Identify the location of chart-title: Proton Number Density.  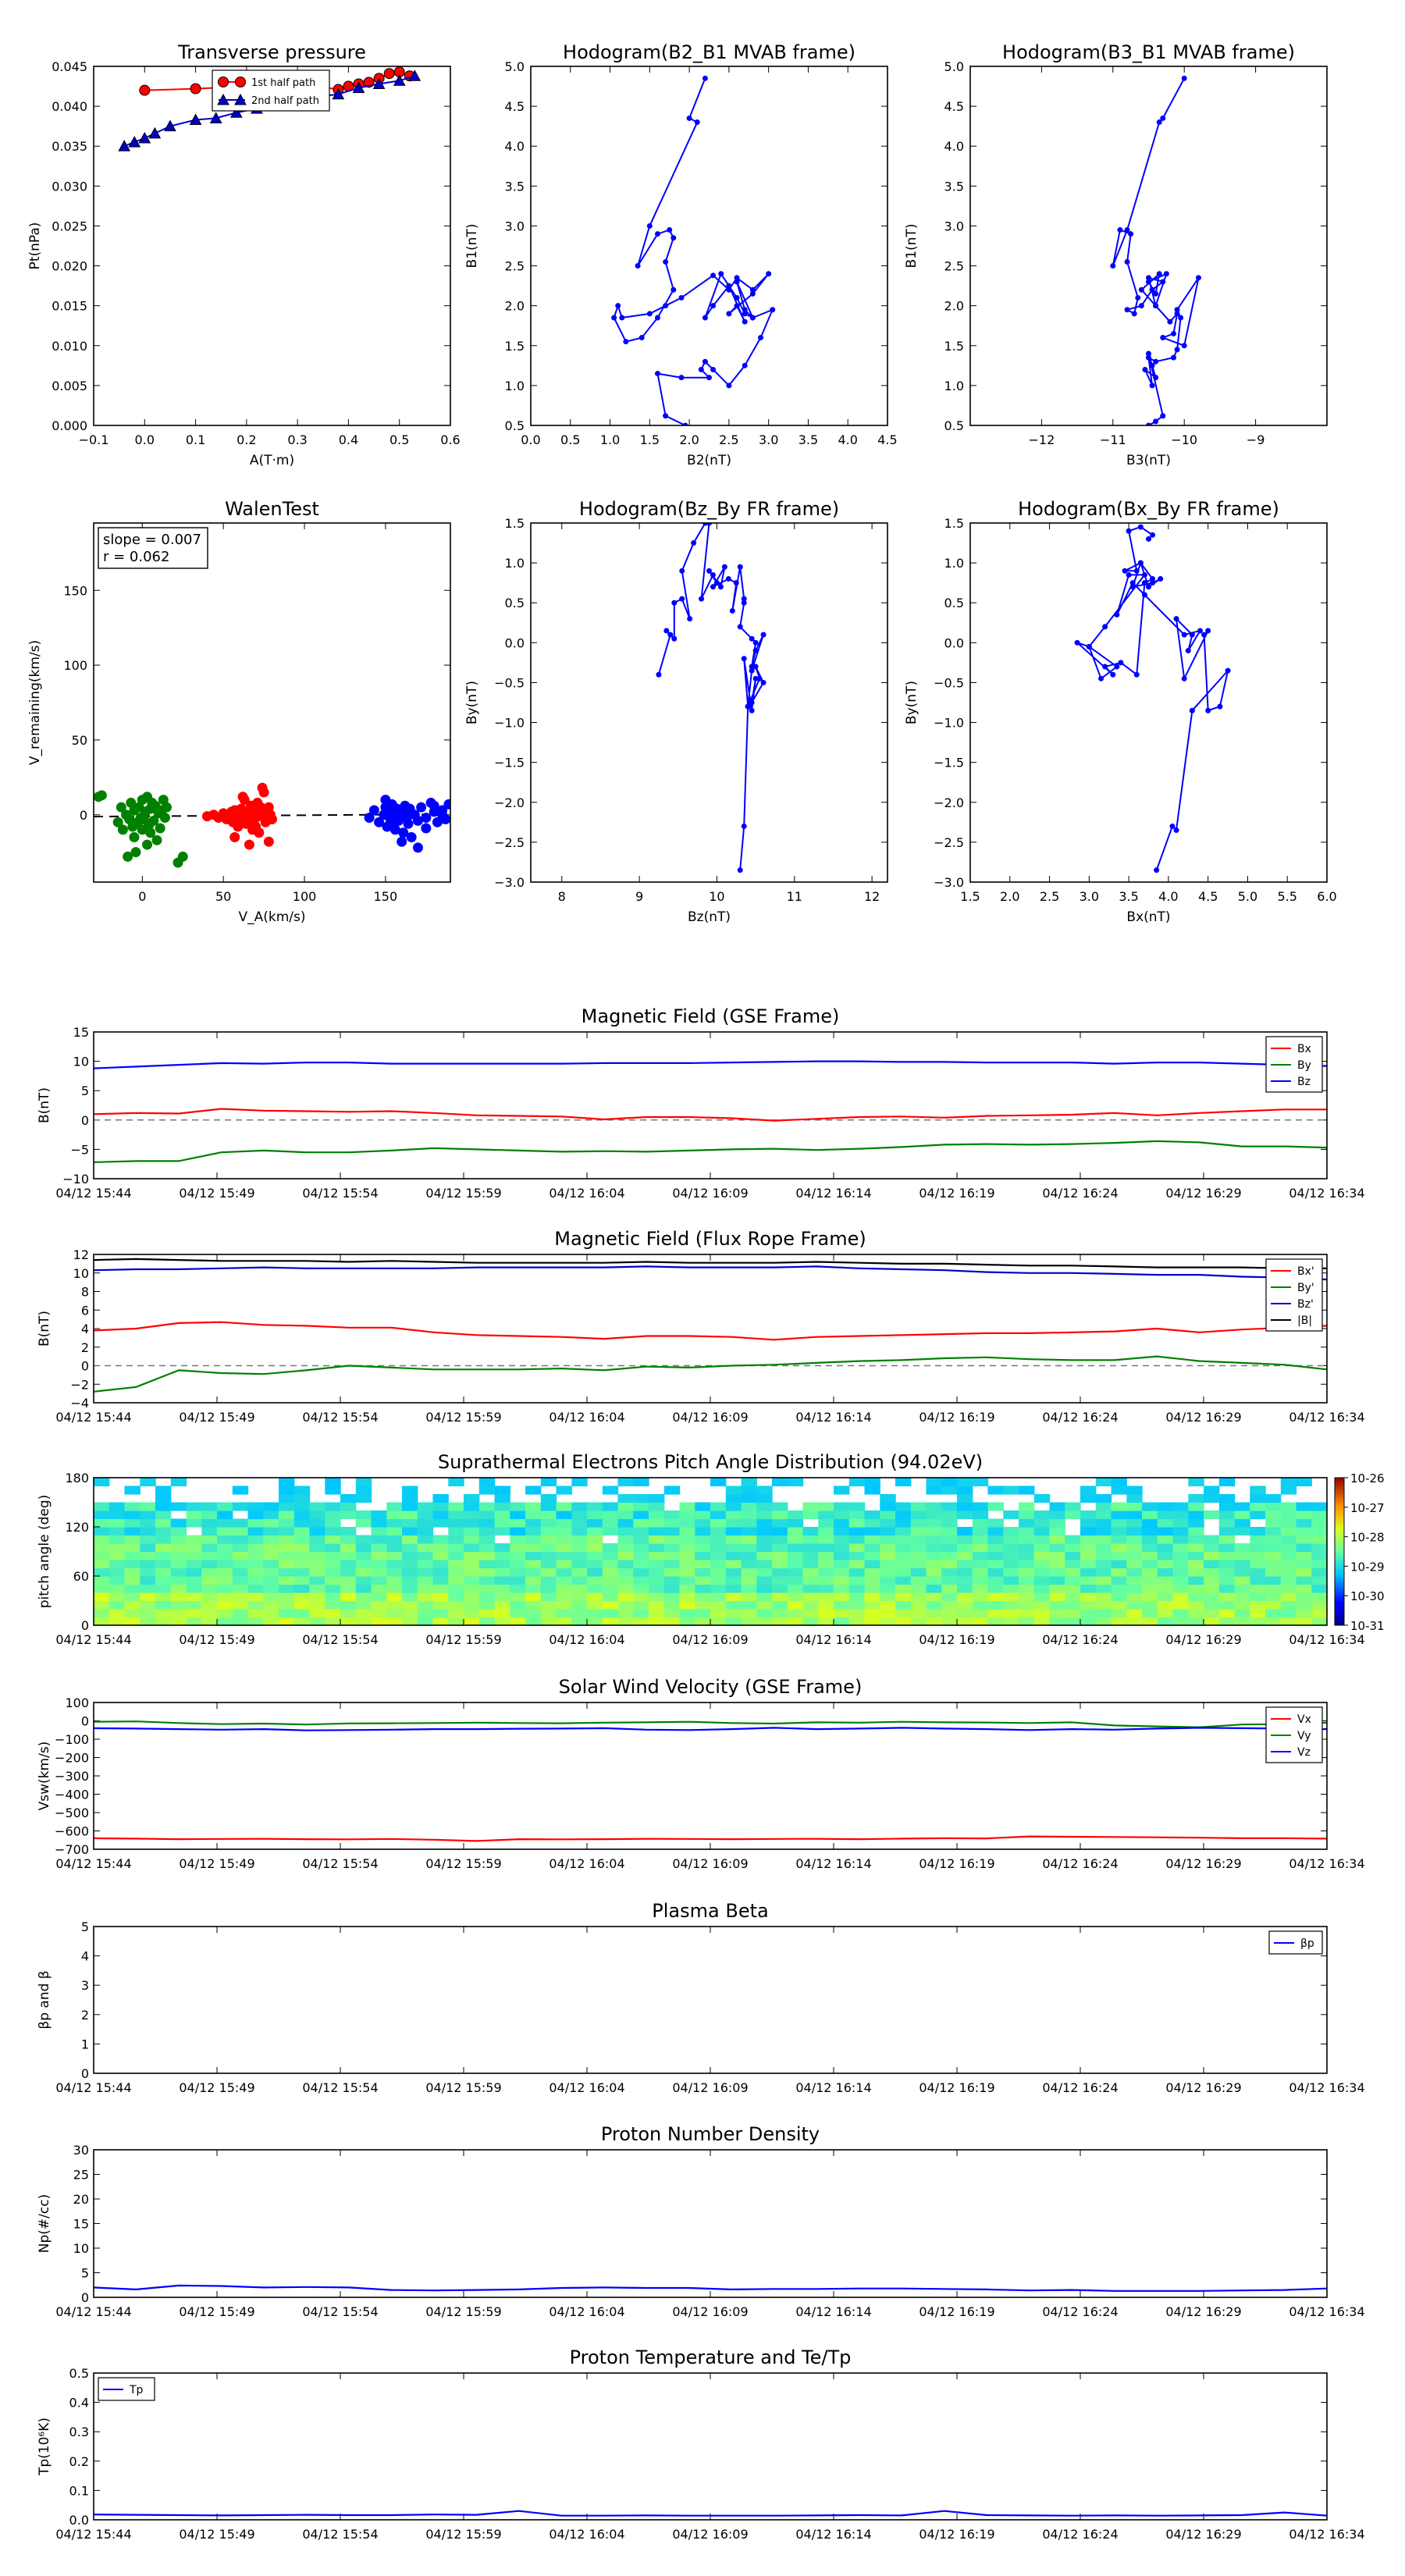
(711, 2134).